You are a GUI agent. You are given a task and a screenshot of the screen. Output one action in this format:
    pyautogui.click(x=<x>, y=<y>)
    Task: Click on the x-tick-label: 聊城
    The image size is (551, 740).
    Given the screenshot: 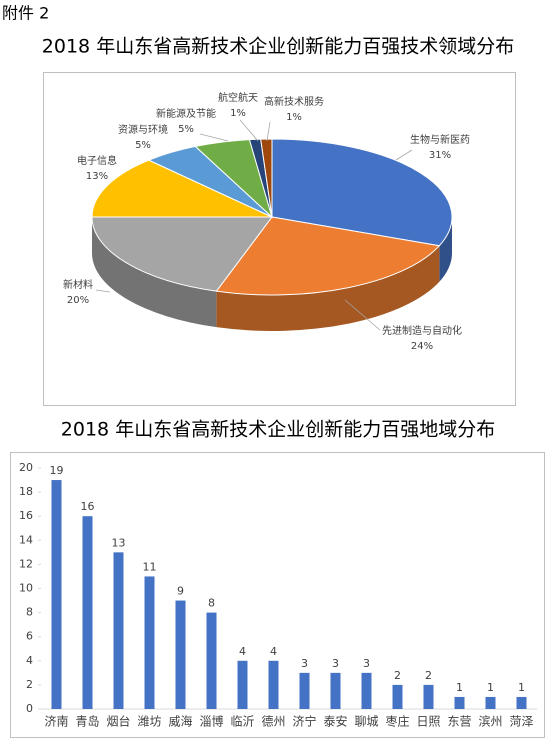 What is the action you would take?
    pyautogui.click(x=366, y=722)
    